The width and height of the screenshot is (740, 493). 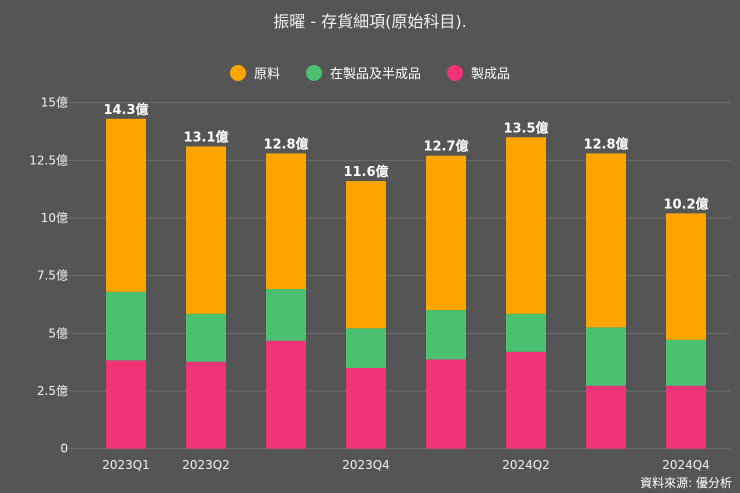 I want to click on chart-title: 振曜 - 存貨細項(原始科目)., so click(x=370, y=21).